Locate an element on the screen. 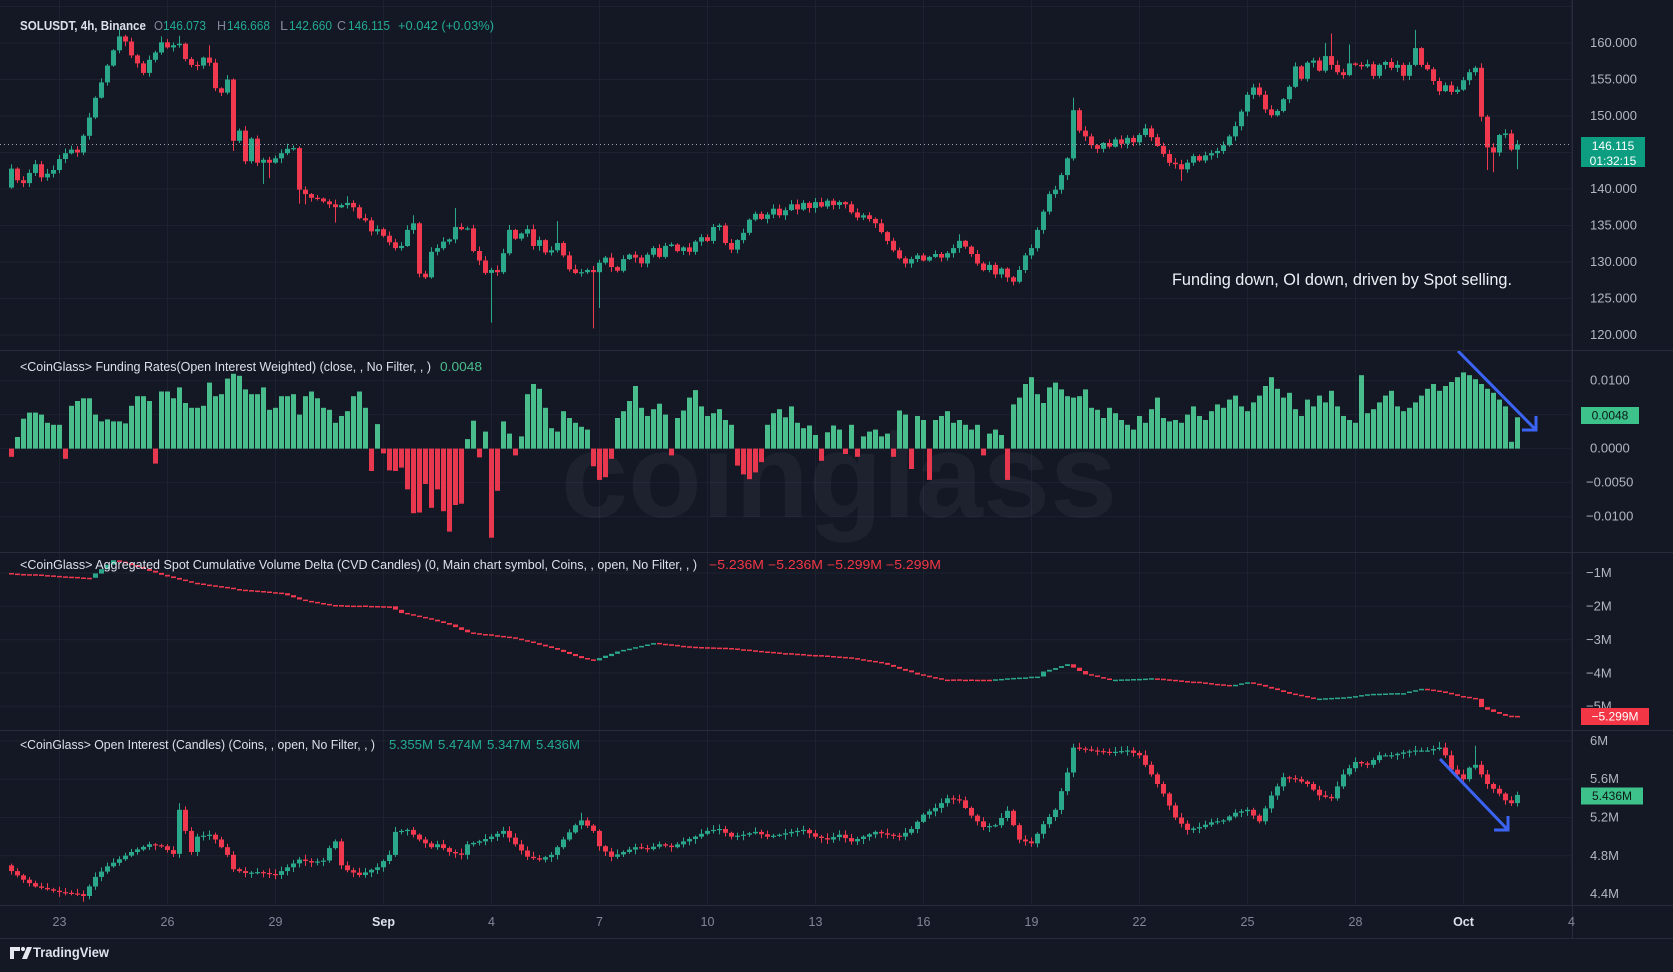 This screenshot has width=1673, height=972. svg-text: −0.0050 is located at coordinates (1609, 482).